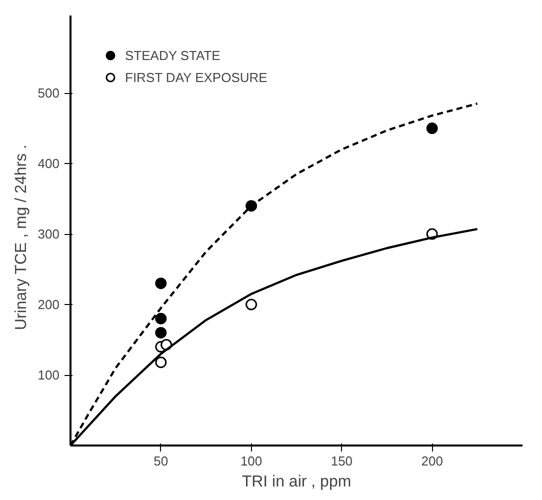  What do you see at coordinates (172, 55) in the screenshot?
I see `legend-label: STEADY STATE` at bounding box center [172, 55].